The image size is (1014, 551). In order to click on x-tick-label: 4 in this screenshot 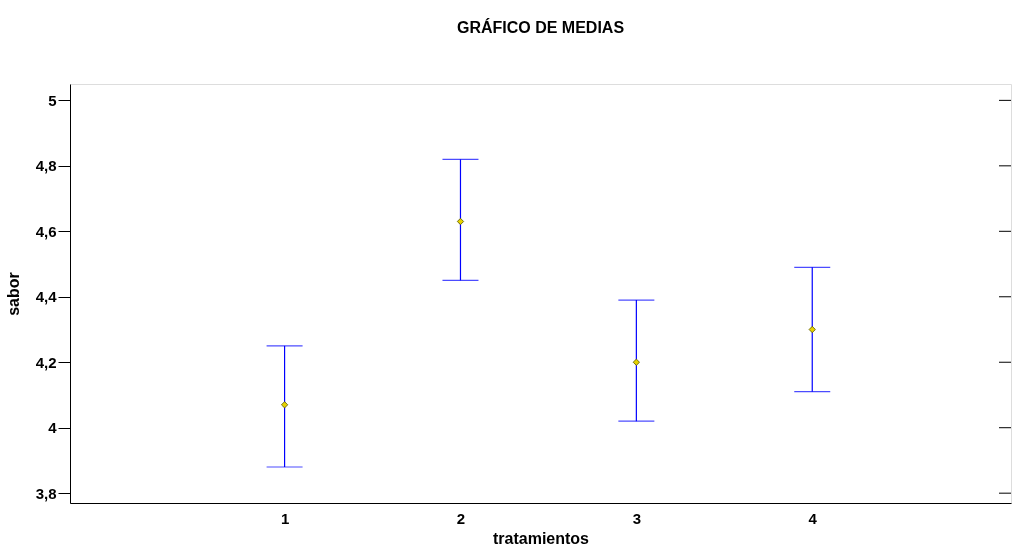, I will do `click(813, 518)`.